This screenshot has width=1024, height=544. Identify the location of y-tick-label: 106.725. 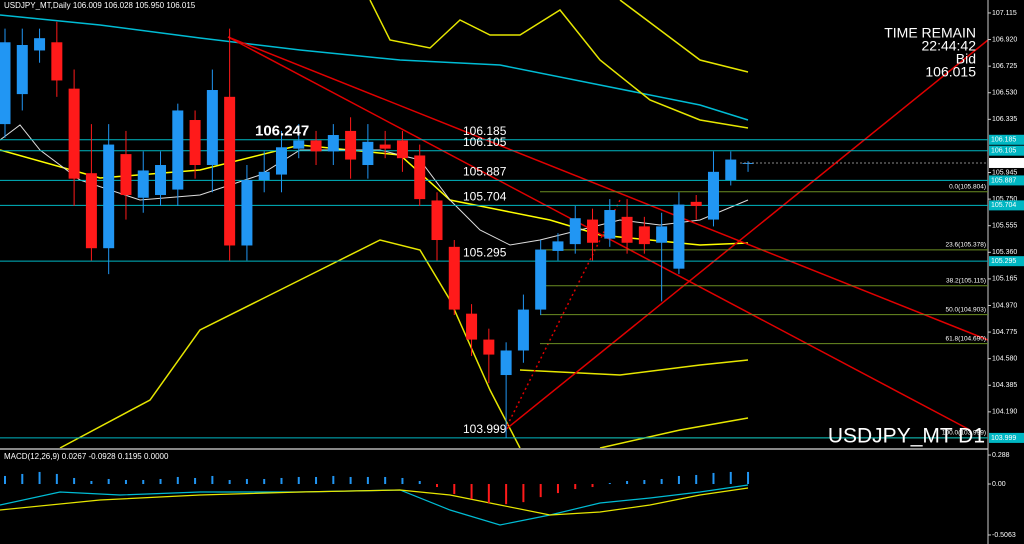
(1004, 66).